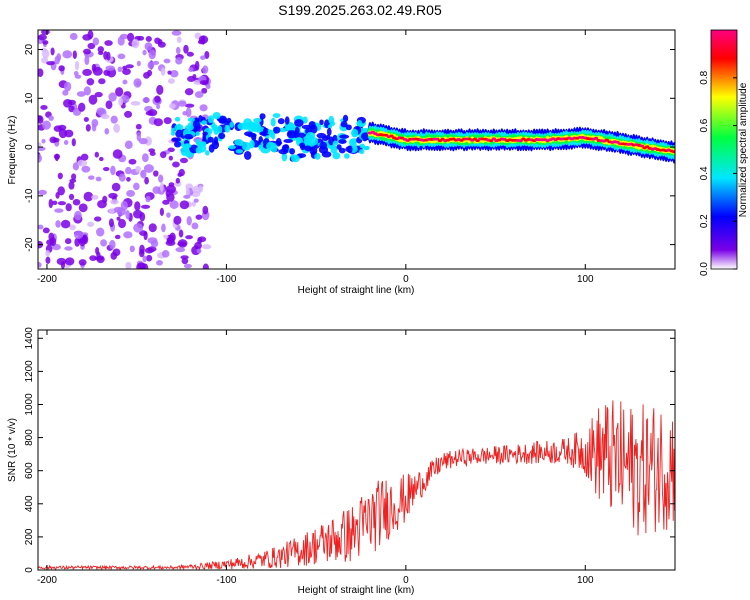 The image size is (750, 600). I want to click on snr-ytick-label: 1400, so click(29, 338).